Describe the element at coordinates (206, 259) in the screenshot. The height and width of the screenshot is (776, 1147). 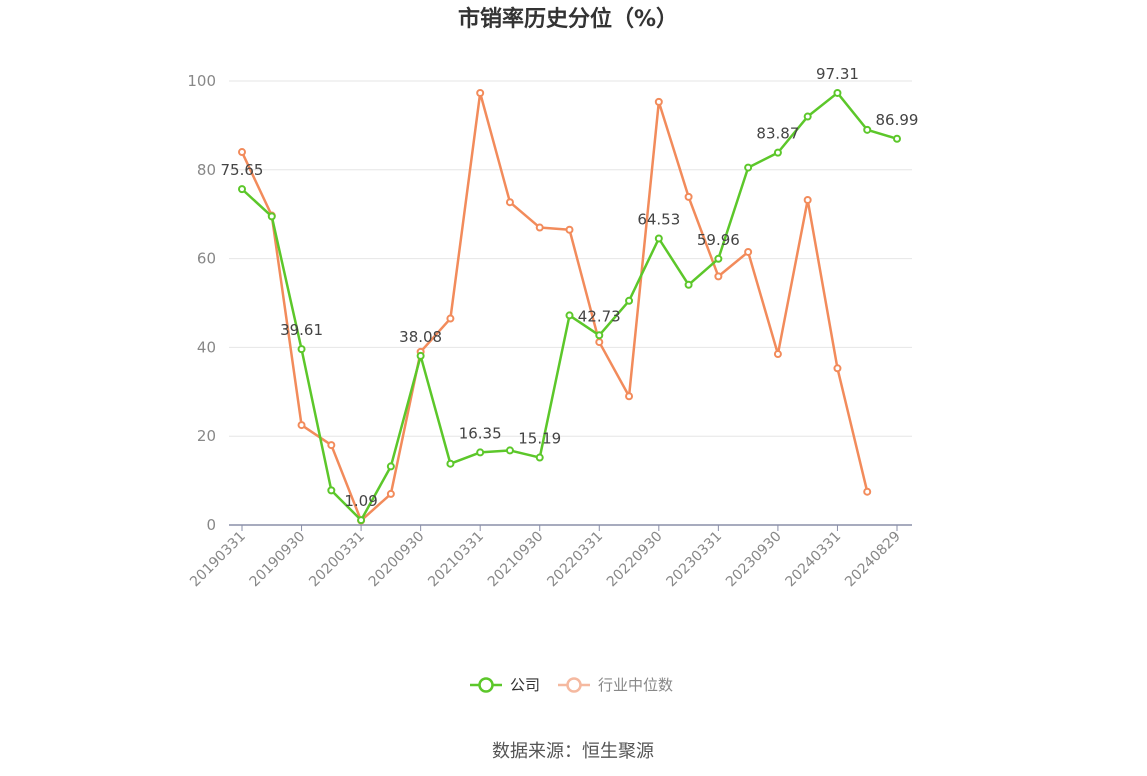
I see `y-tick-label-3: 60` at that location.